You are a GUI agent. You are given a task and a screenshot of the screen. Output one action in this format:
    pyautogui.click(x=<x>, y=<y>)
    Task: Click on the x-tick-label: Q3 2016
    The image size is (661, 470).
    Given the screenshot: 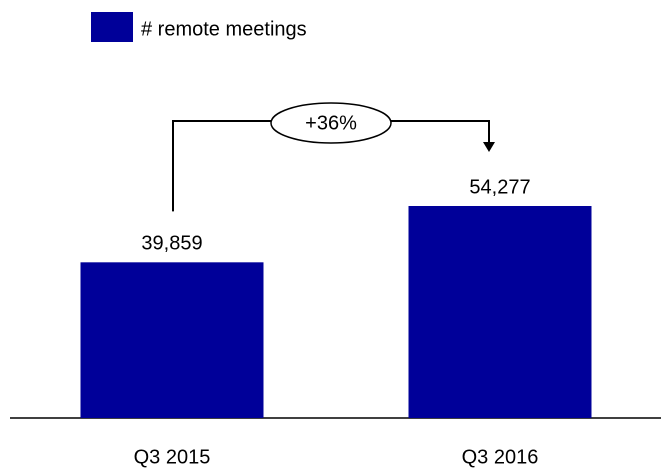 What is the action you would take?
    pyautogui.click(x=500, y=457)
    